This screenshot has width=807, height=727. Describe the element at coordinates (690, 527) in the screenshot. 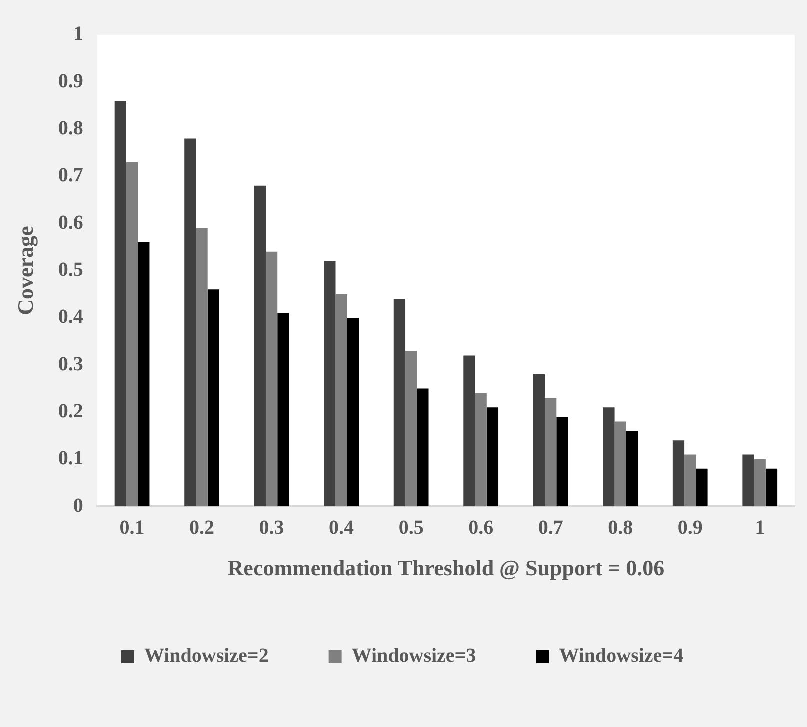

I see `x-tick-label: 0.9` at that location.